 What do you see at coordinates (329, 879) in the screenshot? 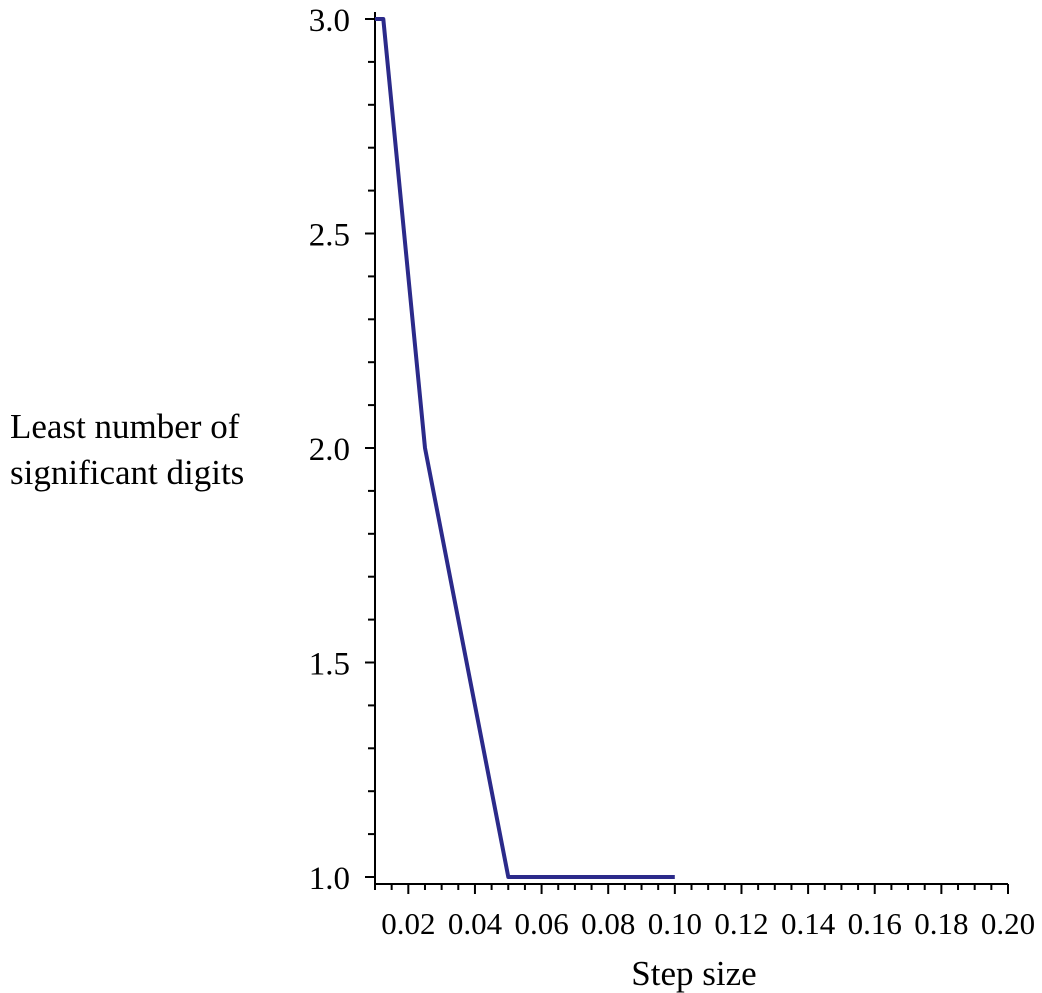
I see `y-tick-label: 1.0` at bounding box center [329, 879].